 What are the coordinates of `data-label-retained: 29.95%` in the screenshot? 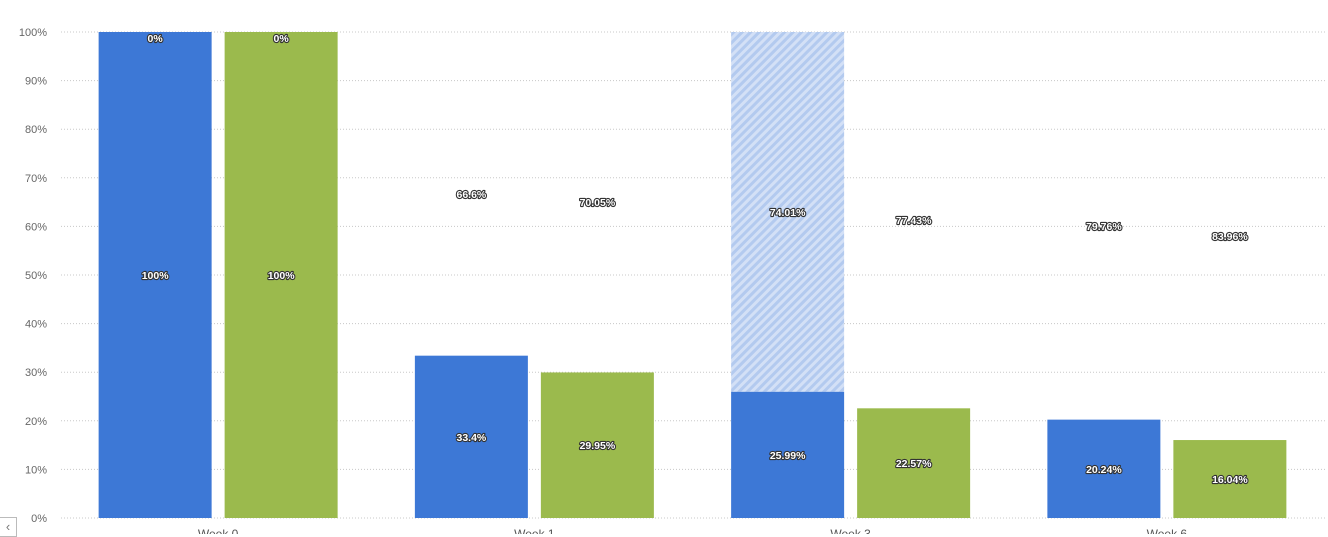 It's located at (598, 446).